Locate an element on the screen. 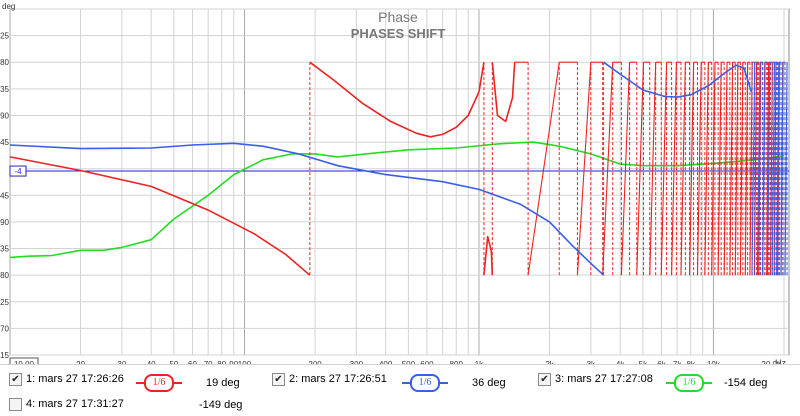 This screenshot has width=800, height=416. x-axis-unit: Hz is located at coordinates (780, 361).